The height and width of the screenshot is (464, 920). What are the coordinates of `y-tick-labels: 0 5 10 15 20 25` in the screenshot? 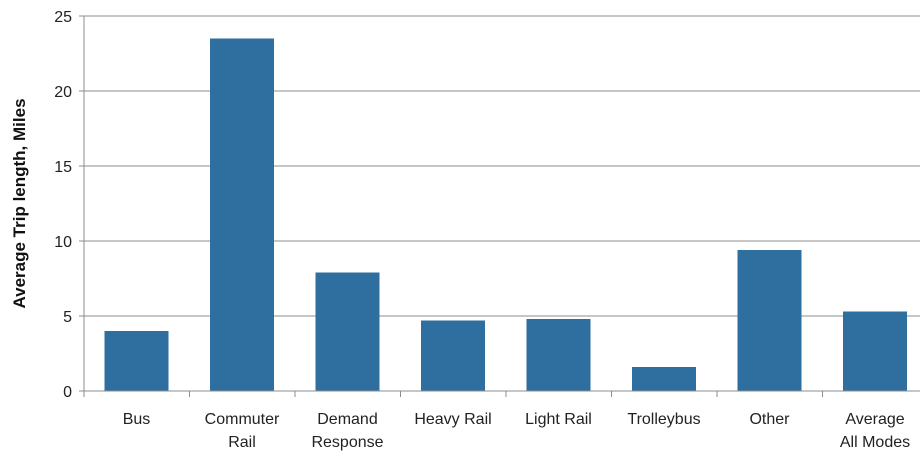 It's located at (63, 205).